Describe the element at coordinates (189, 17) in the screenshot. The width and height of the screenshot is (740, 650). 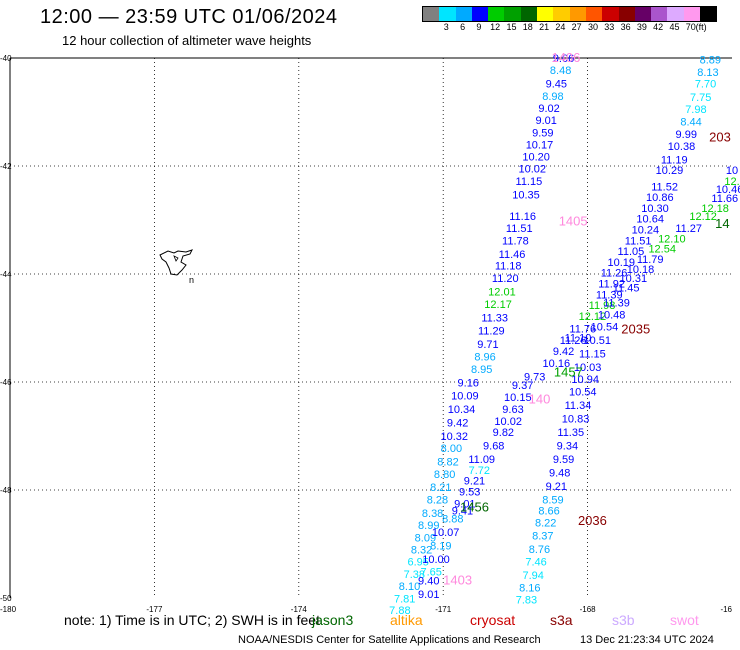
I see `map-title: 12:00 — 23:59 UTC 01/06/2024` at that location.